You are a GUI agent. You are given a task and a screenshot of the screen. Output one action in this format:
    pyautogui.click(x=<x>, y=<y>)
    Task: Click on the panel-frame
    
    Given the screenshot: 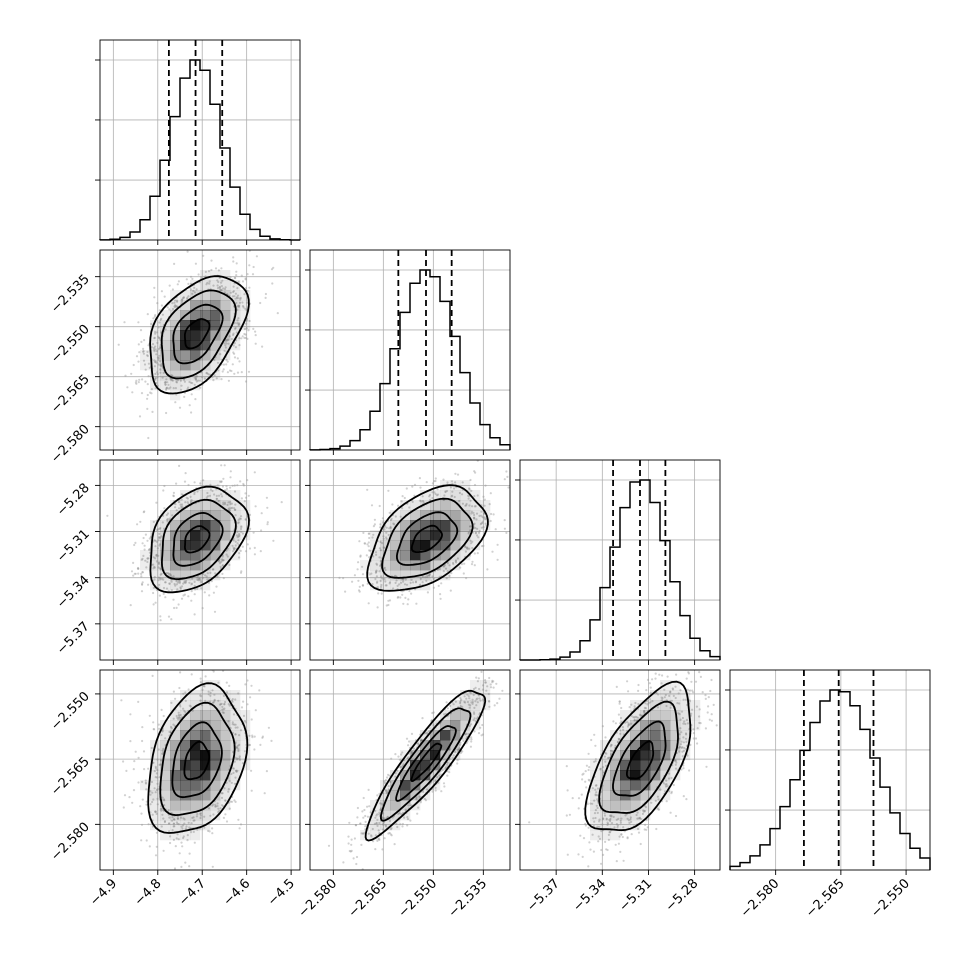 What is the action you would take?
    pyautogui.click(x=410, y=350)
    